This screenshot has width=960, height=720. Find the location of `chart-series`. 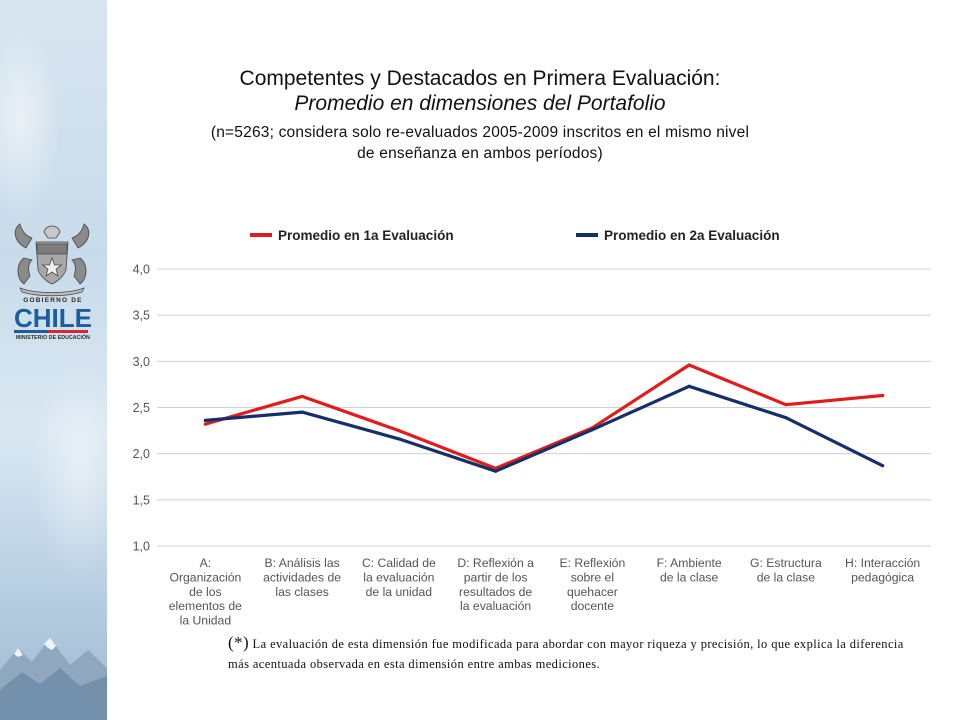

chart-series is located at coordinates (544, 418).